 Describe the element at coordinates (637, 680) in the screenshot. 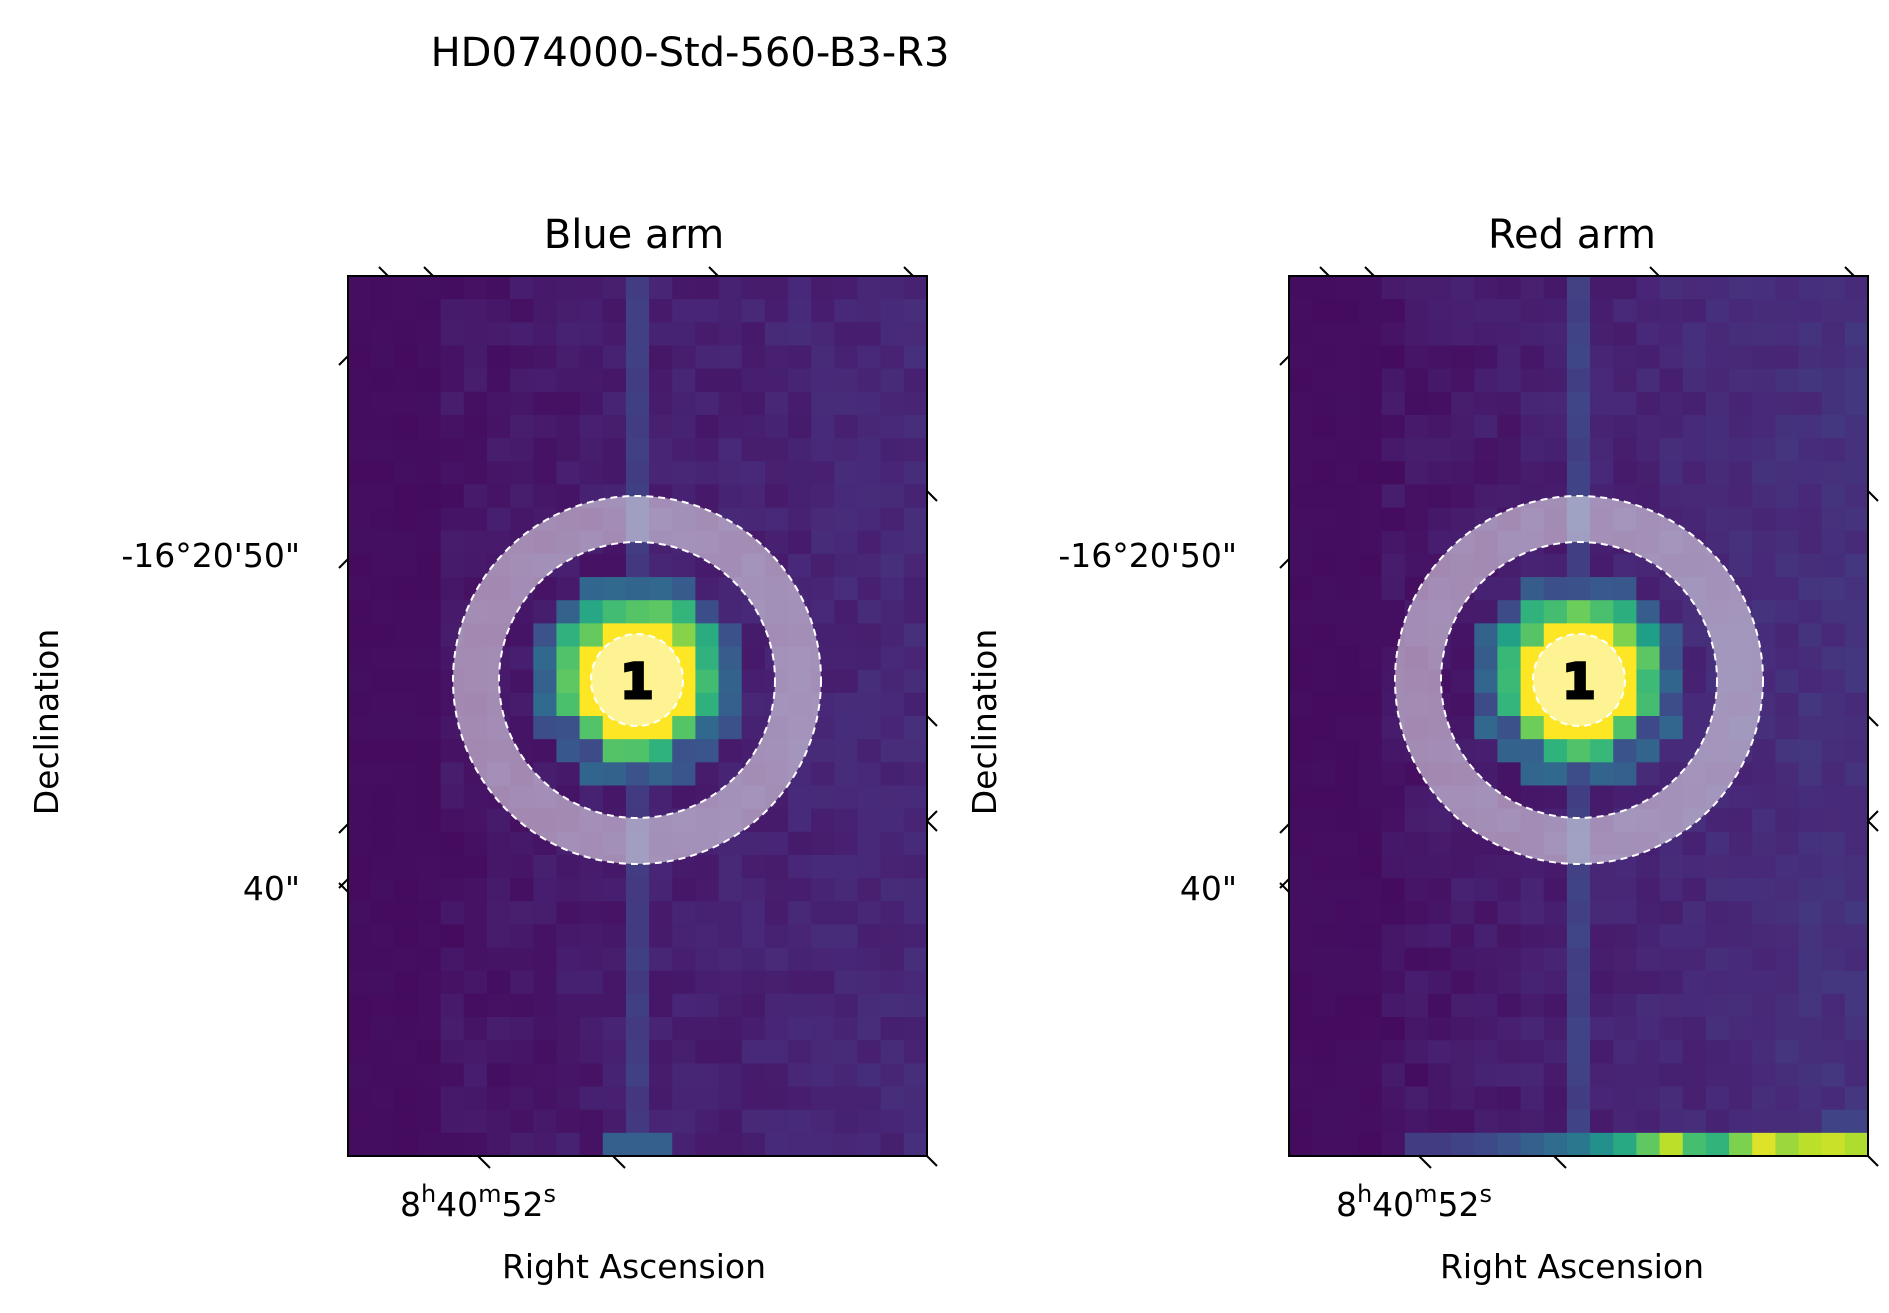

I see `aperture-core-circle-blue` at that location.